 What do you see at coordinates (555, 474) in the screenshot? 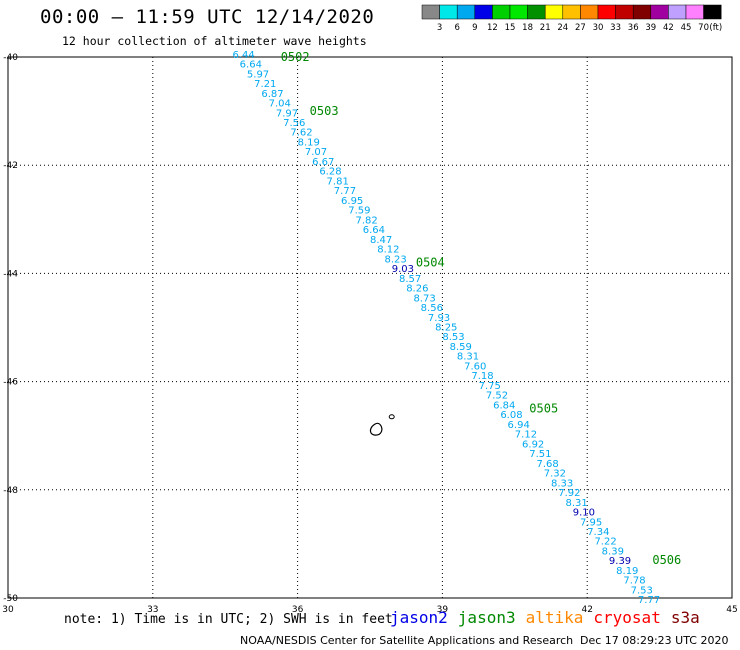
I see `wave-height-value: 7.32` at bounding box center [555, 474].